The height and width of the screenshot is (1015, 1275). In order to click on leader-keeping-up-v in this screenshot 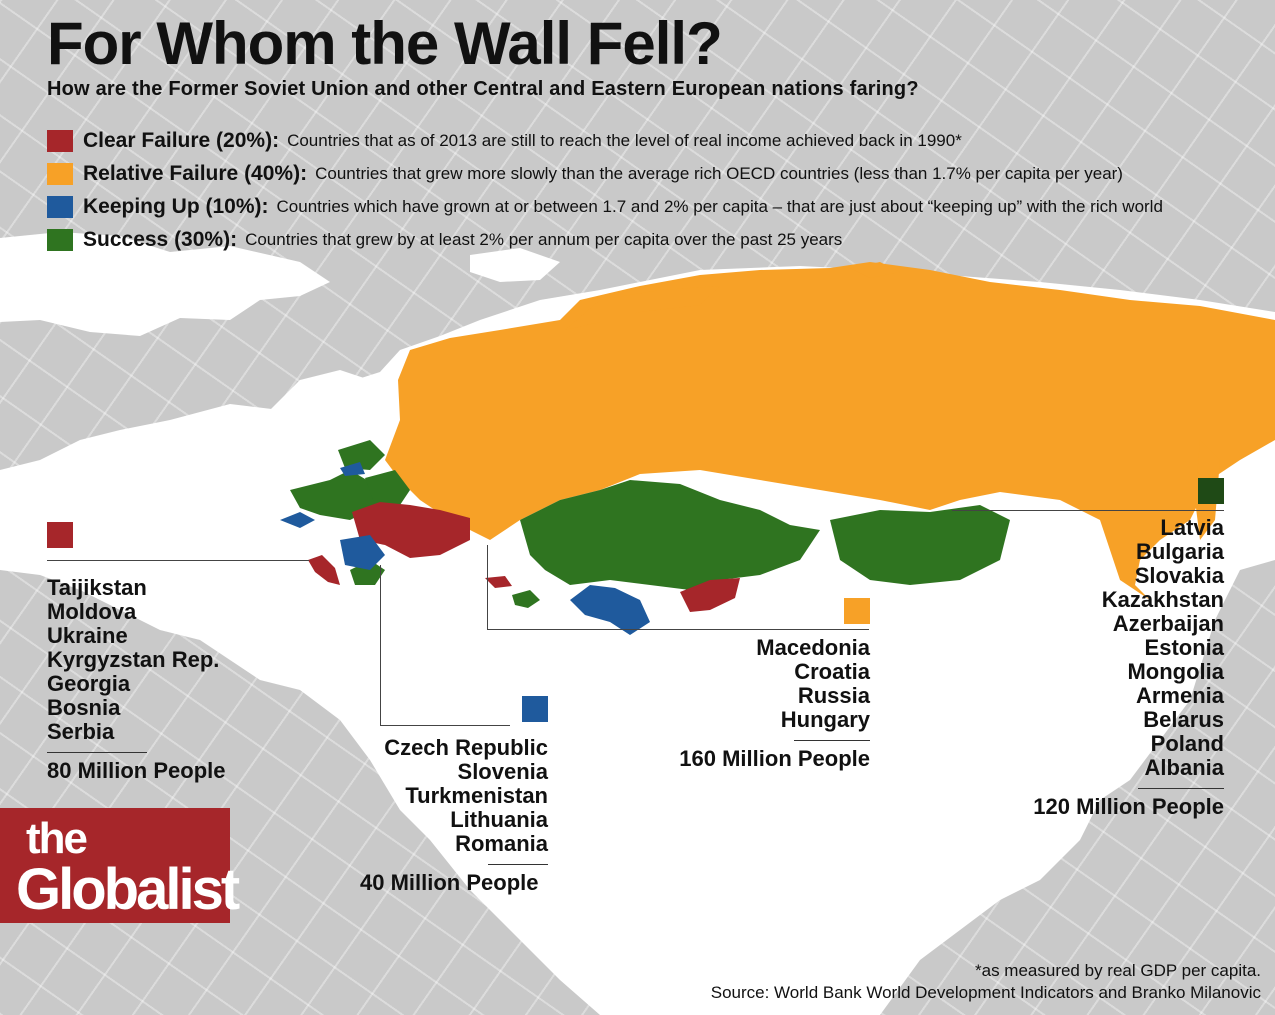, I will do `click(380, 645)`.